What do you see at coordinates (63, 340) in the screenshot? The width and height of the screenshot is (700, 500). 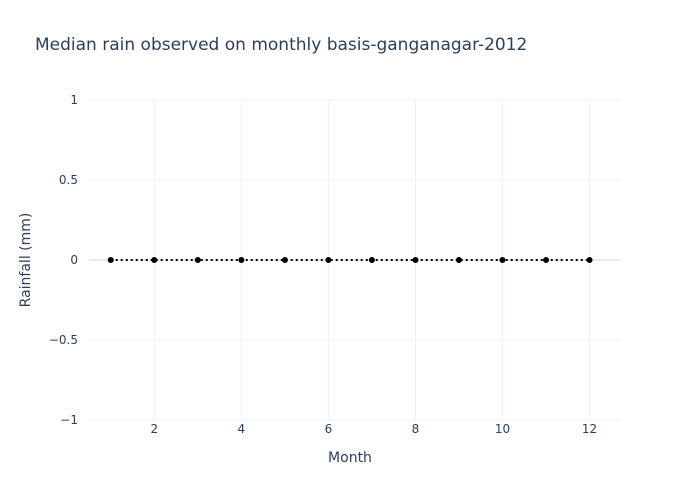 I see `y-tick-label: −0.5` at bounding box center [63, 340].